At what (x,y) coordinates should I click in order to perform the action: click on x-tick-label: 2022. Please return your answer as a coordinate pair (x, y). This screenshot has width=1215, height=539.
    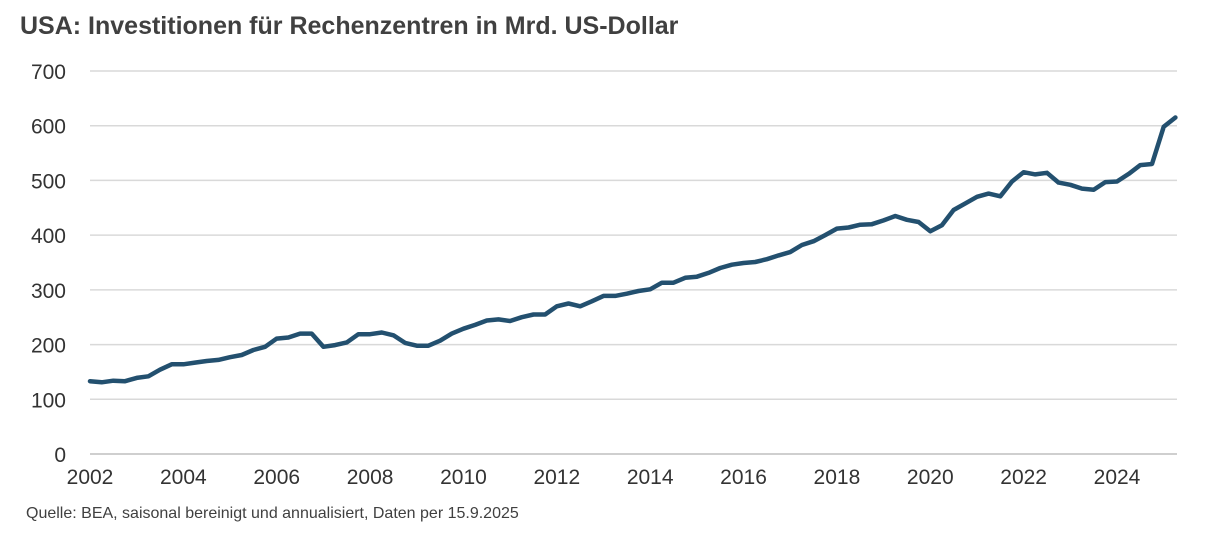
    Looking at the image, I should click on (1023, 477).